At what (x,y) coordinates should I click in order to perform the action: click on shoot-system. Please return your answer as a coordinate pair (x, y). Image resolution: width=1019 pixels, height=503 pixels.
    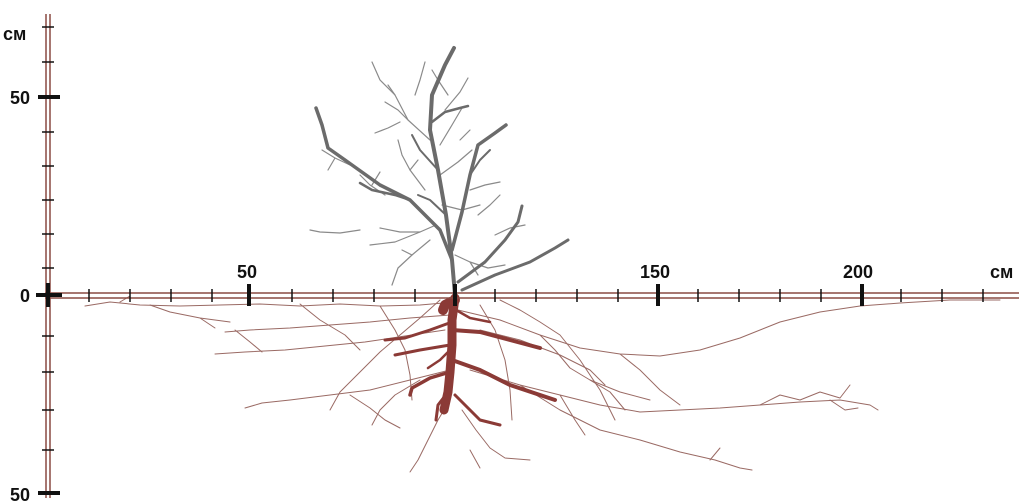
    Looking at the image, I should click on (439, 171).